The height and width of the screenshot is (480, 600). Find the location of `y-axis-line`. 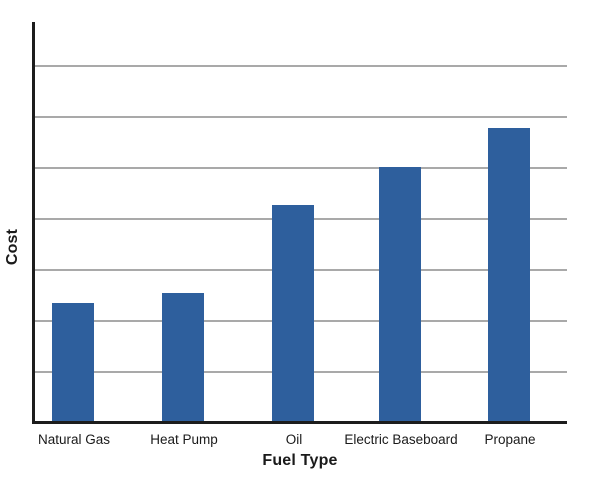

y-axis-line is located at coordinates (33, 223).